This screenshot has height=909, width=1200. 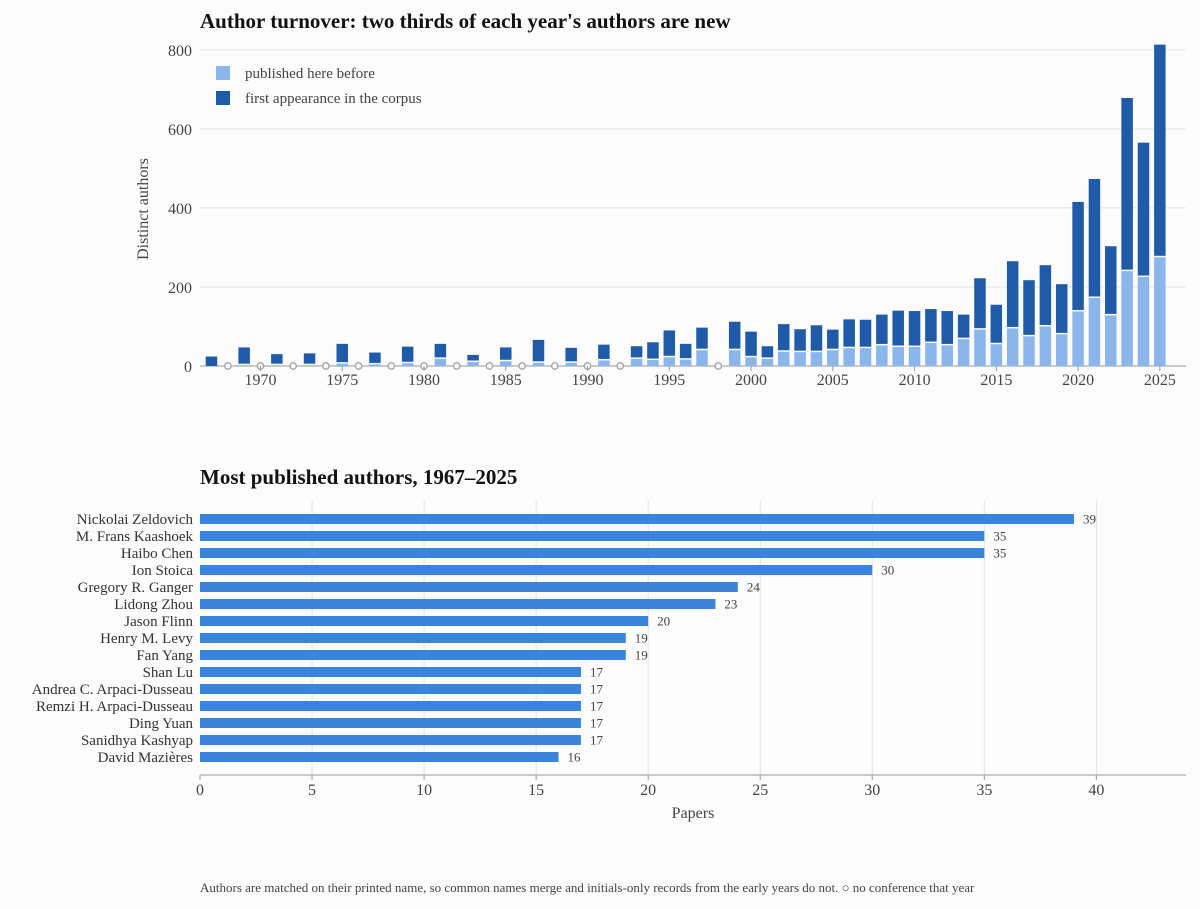 I want to click on x-tick-label: 0, so click(x=200, y=790).